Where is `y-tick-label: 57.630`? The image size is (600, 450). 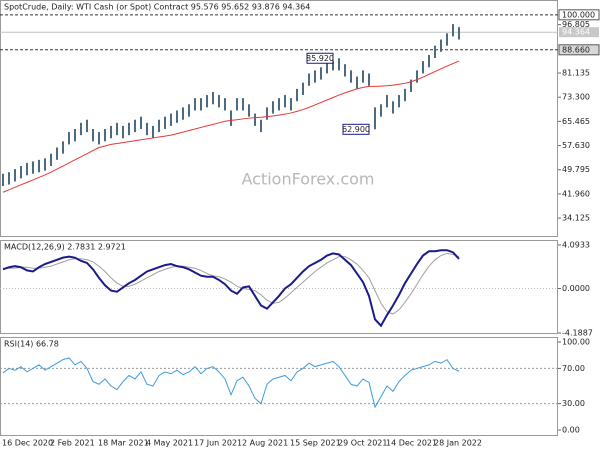 y-tick-label: 57.630 is located at coordinates (576, 145).